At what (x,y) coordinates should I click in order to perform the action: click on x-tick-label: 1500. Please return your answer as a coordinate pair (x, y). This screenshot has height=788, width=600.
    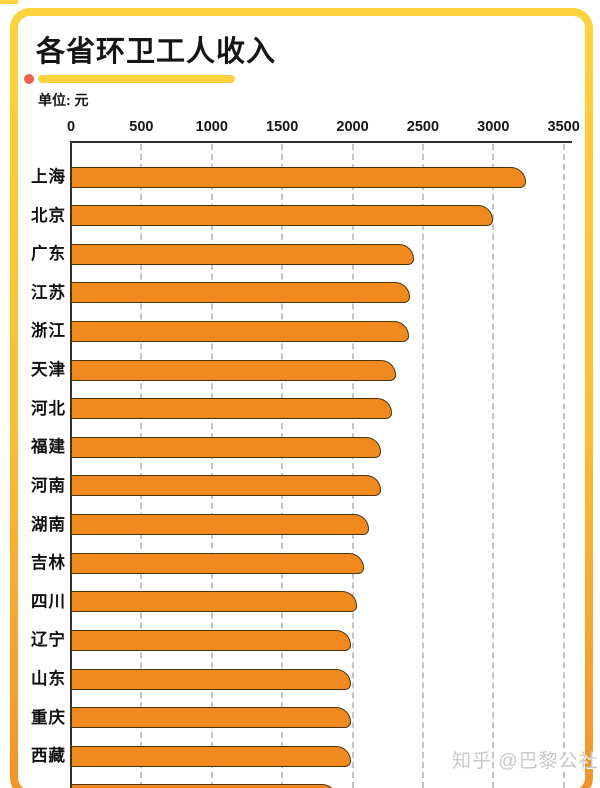
    Looking at the image, I should click on (282, 127).